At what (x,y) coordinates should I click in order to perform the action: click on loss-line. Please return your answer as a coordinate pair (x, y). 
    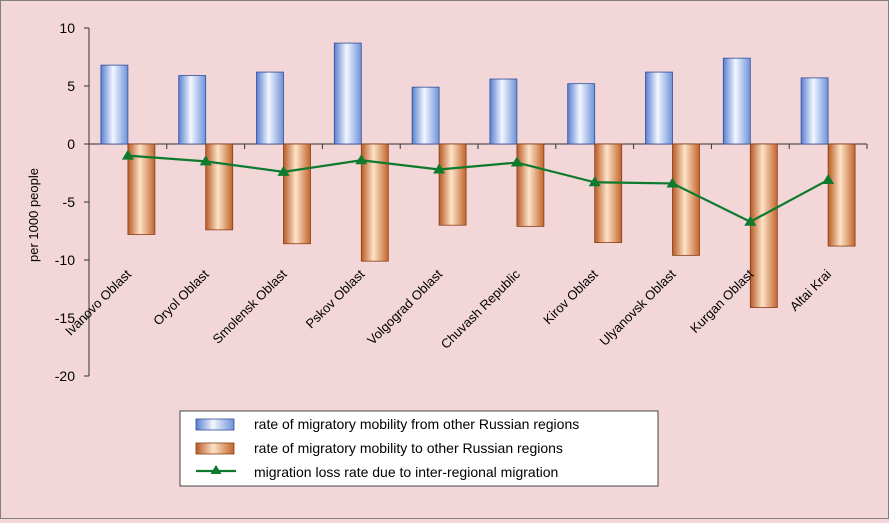
    Looking at the image, I should click on (478, 188).